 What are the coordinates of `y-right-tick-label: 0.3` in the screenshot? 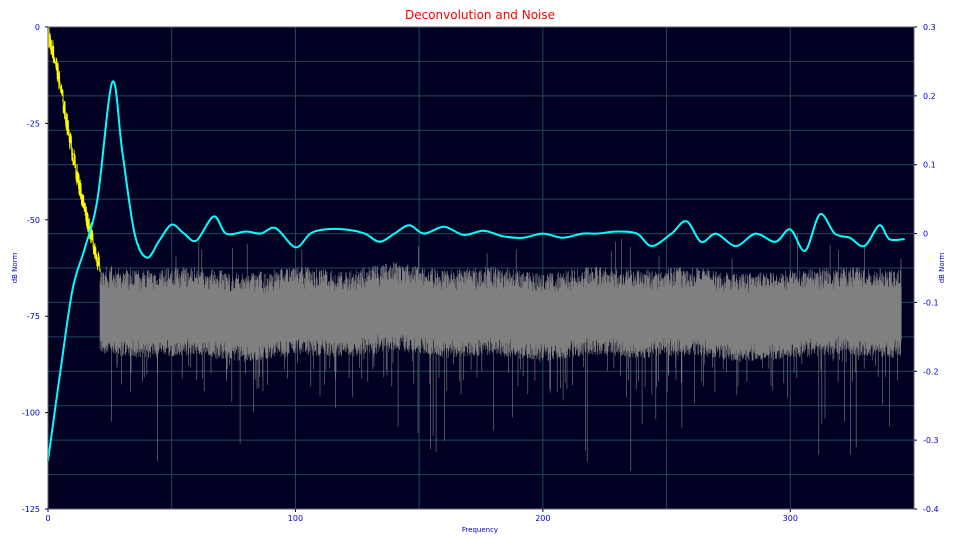 It's located at (929, 27).